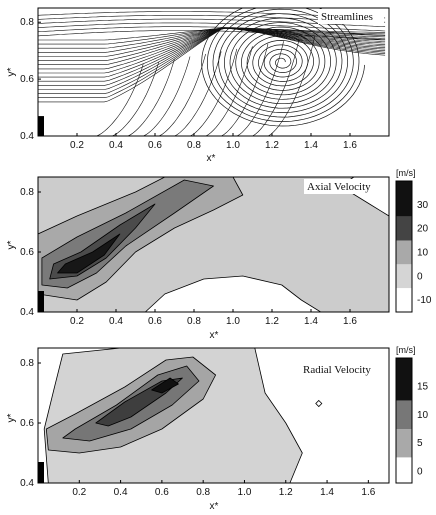 This screenshot has height=515, width=436. I want to click on streamlines-y-label: y*, so click(11, 71).